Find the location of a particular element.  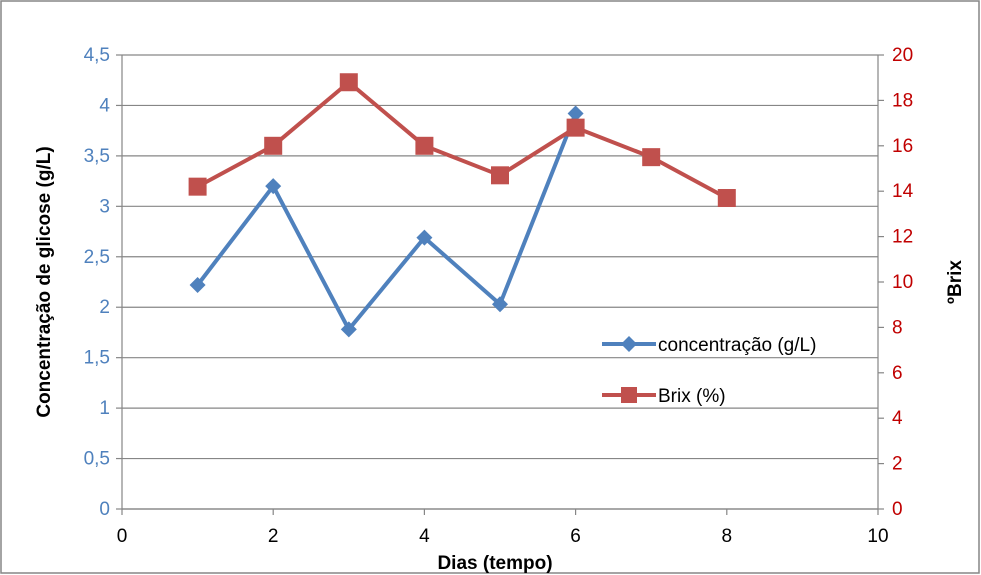

y-axis-left-title: Concentração de glicose (g/L) is located at coordinates (44, 281).